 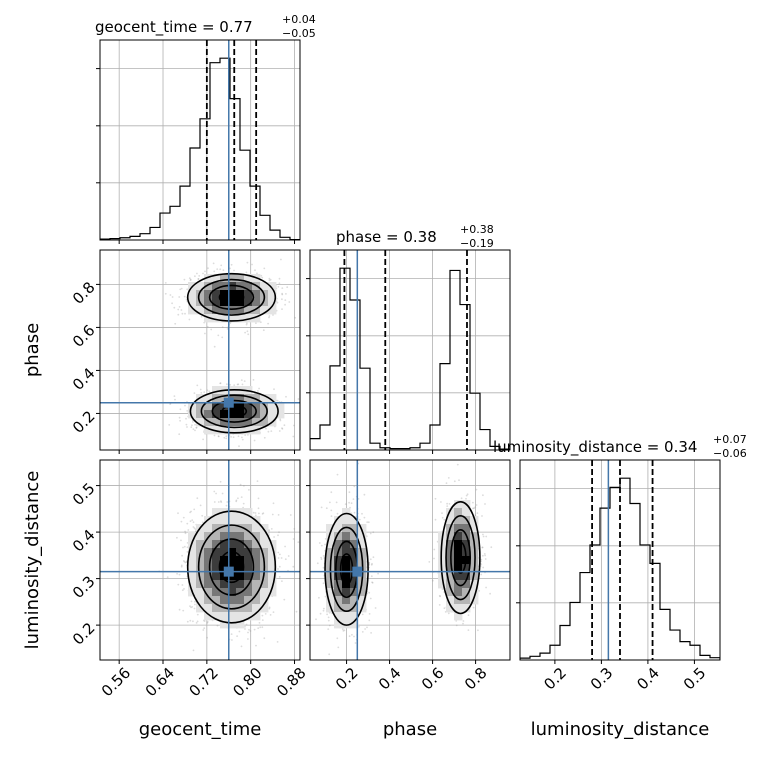 I want to click on scatter-panel-geocent-time-vs-phase-density, so click(x=236, y=354).